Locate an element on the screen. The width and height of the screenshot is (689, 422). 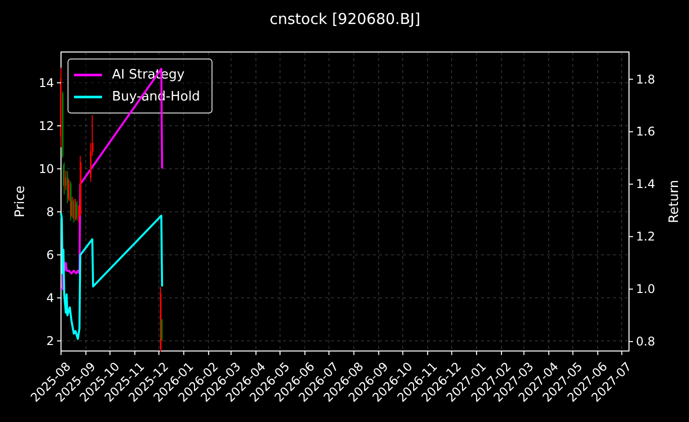
y-axis-title: Price is located at coordinates (20, 202).